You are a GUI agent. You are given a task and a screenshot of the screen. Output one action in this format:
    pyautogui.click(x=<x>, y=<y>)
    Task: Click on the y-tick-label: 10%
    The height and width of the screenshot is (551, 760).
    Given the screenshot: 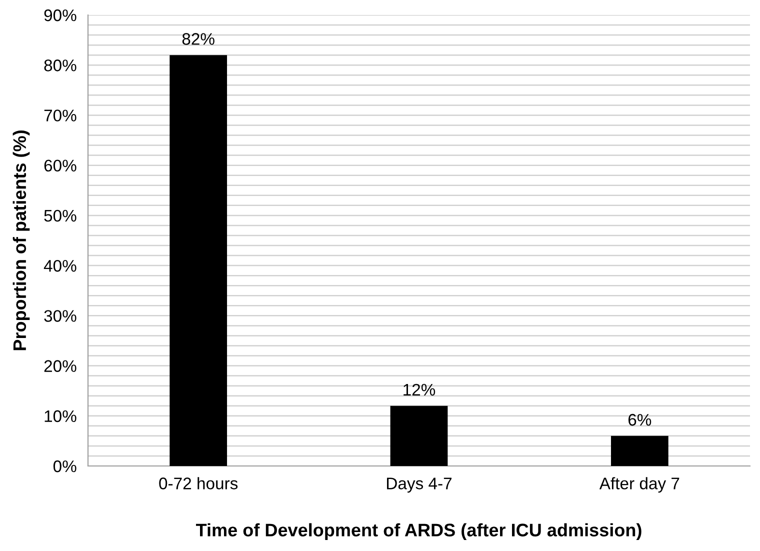 What is the action you would take?
    pyautogui.click(x=60, y=416)
    